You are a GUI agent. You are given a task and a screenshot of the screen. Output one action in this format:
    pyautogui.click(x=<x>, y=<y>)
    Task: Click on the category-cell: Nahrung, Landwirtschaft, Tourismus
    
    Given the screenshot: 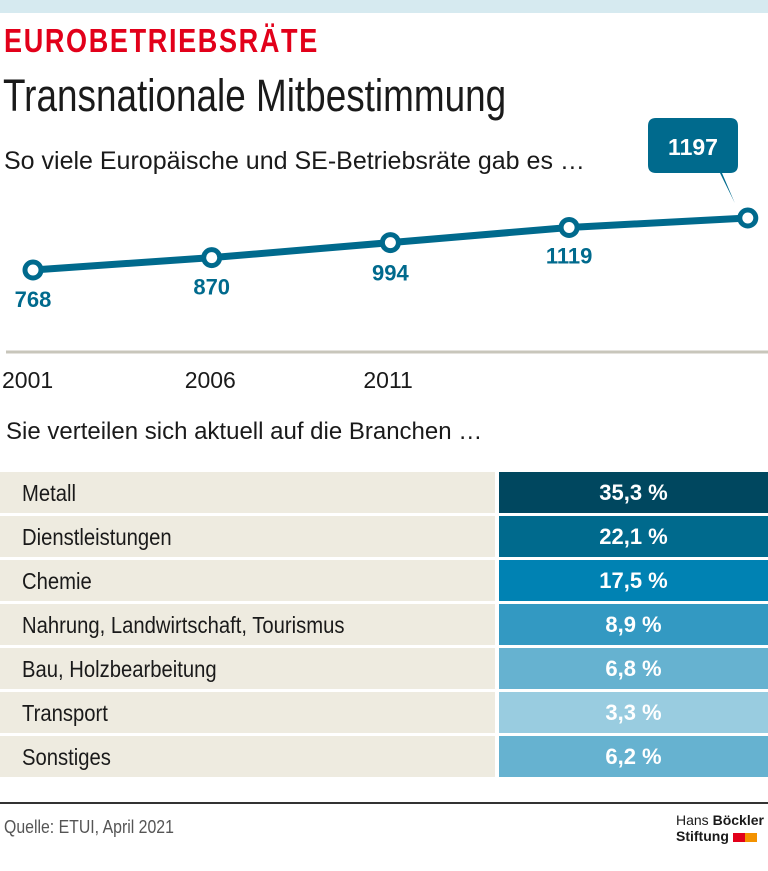 What is the action you would take?
    pyautogui.click(x=247, y=624)
    